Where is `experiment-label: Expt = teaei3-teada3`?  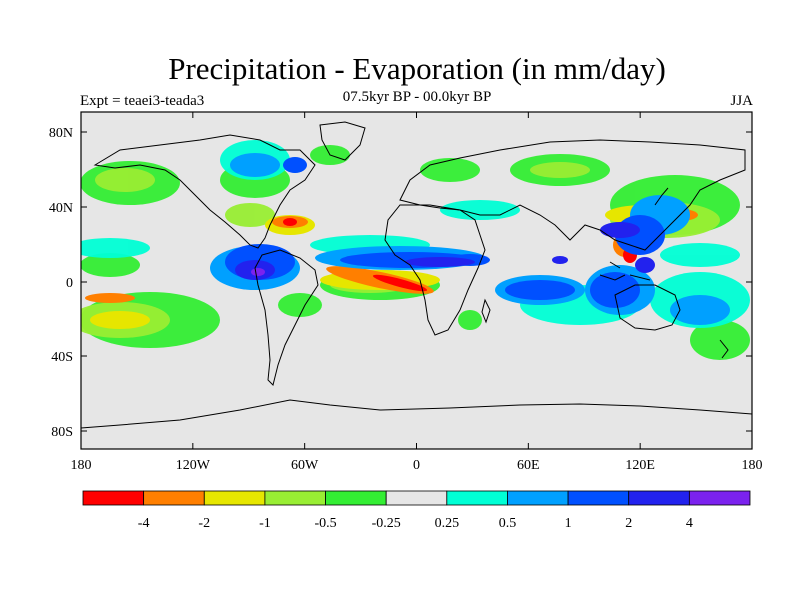 experiment-label: Expt = teaei3-teada3 is located at coordinates (142, 101).